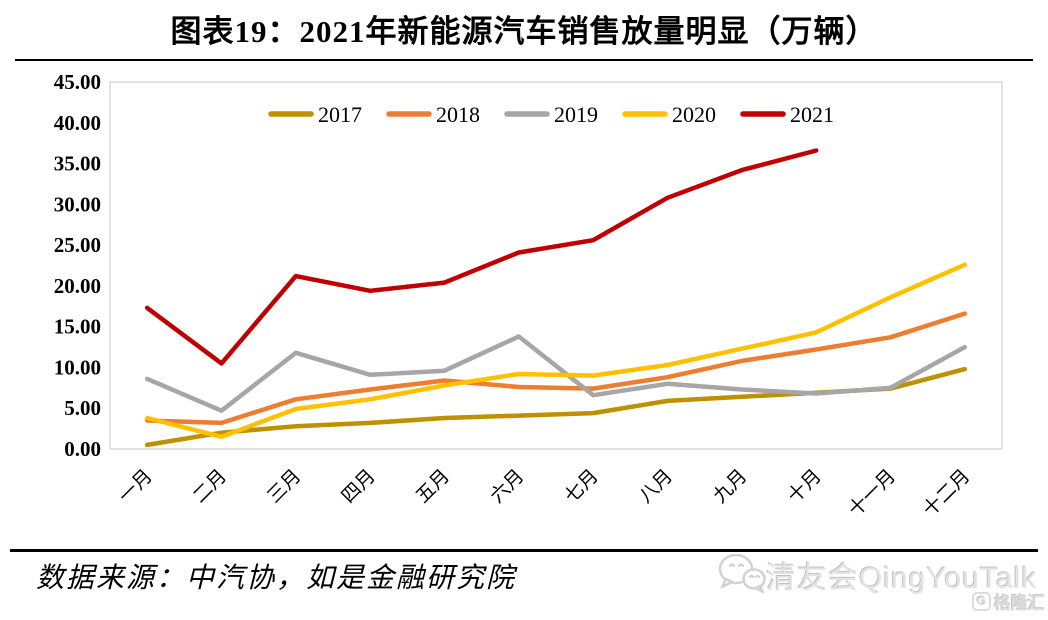 The width and height of the screenshot is (1048, 620). I want to click on x-axis-tick-label: 十二月, so click(946, 493).